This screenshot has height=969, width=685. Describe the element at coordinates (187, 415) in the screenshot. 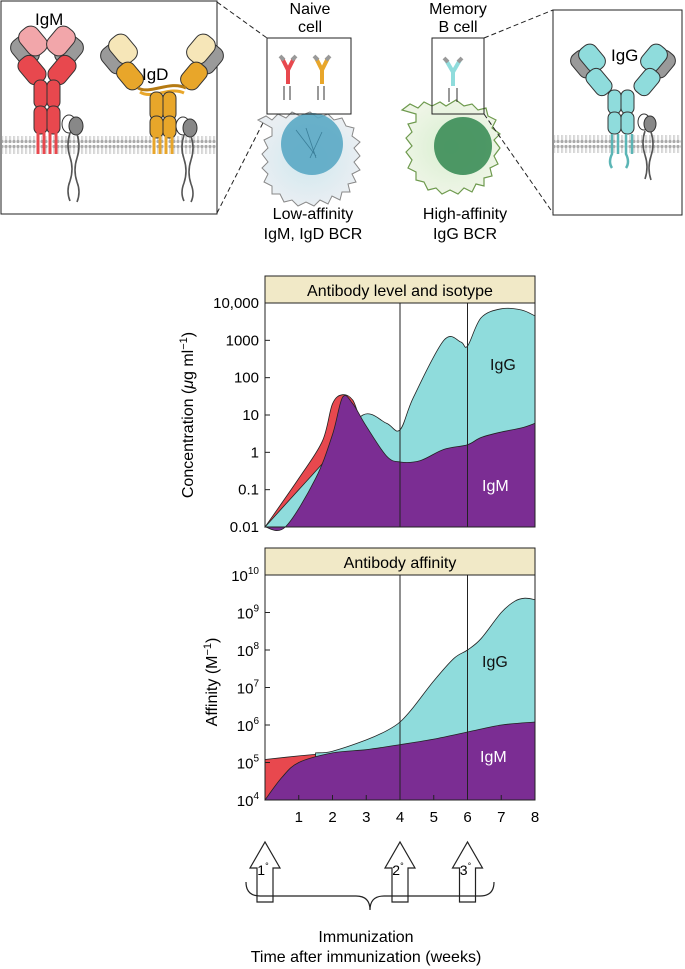

I see `y-axis-label: Concentration (μg ml−1)` at that location.